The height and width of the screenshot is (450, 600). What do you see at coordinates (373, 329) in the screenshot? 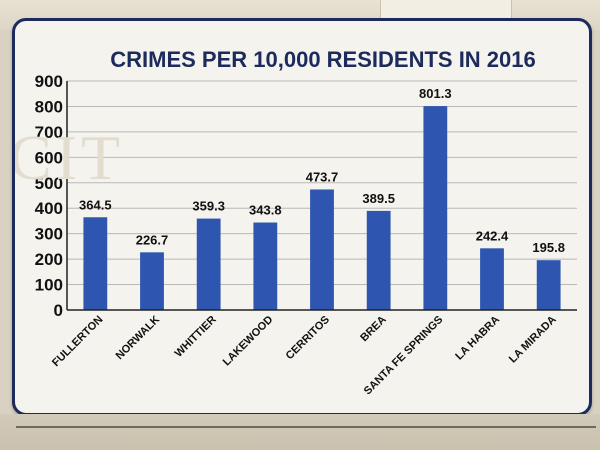
I see `x-category-label: BREA` at bounding box center [373, 329].